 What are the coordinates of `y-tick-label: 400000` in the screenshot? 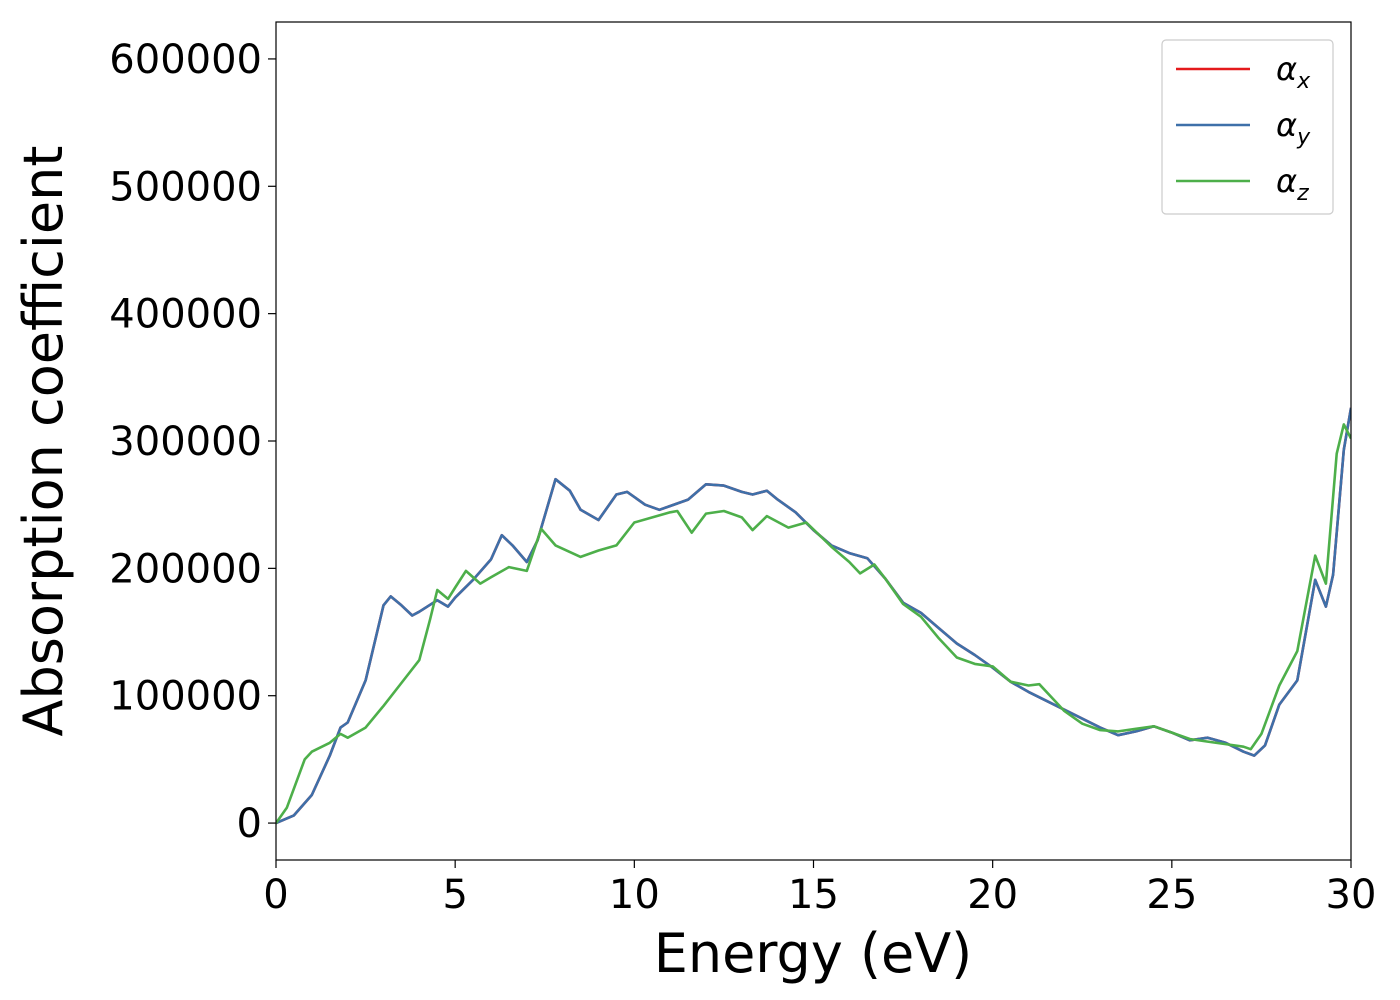 It's located at (185, 315).